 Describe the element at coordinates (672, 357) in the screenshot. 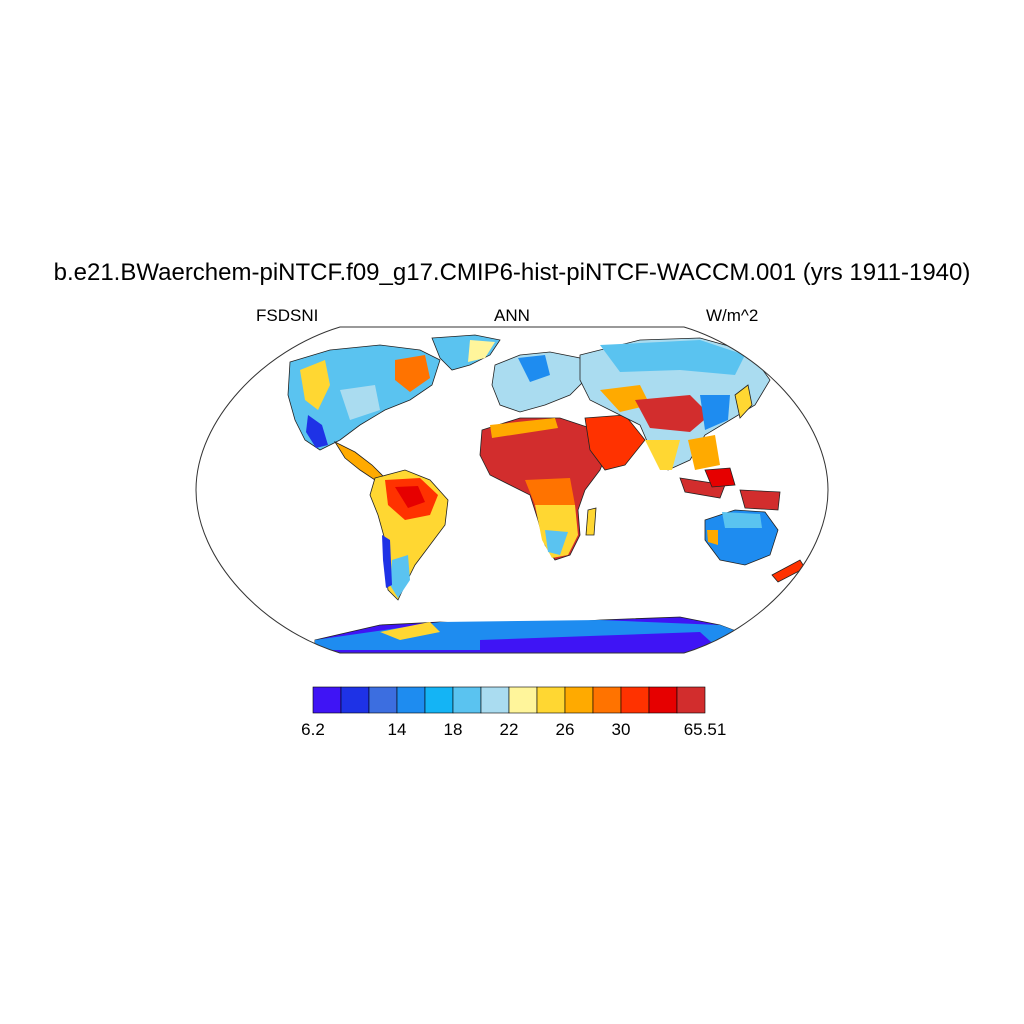

I see `field-siberia` at that location.